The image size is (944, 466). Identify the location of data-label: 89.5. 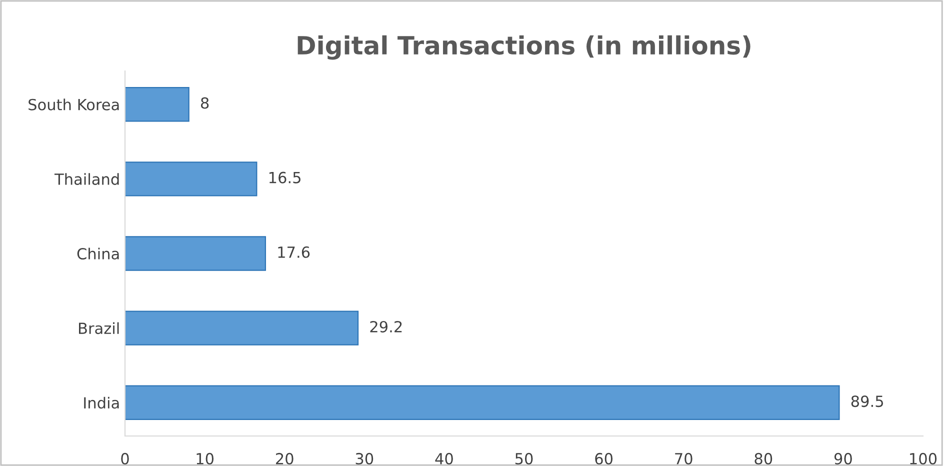
(867, 402).